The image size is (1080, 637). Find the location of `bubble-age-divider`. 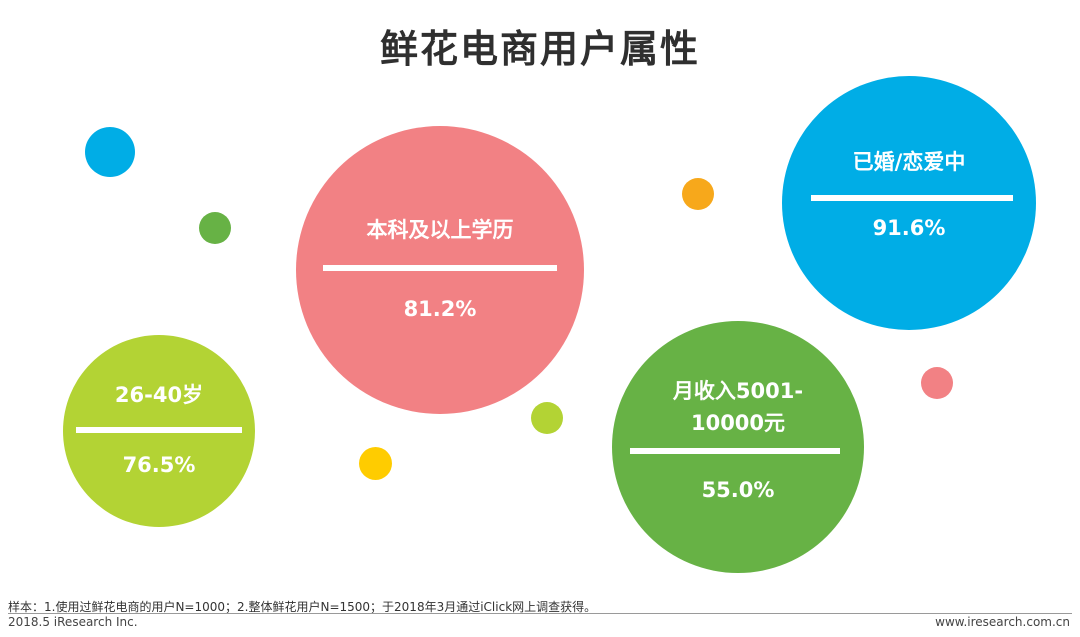

bubble-age-divider is located at coordinates (159, 430).